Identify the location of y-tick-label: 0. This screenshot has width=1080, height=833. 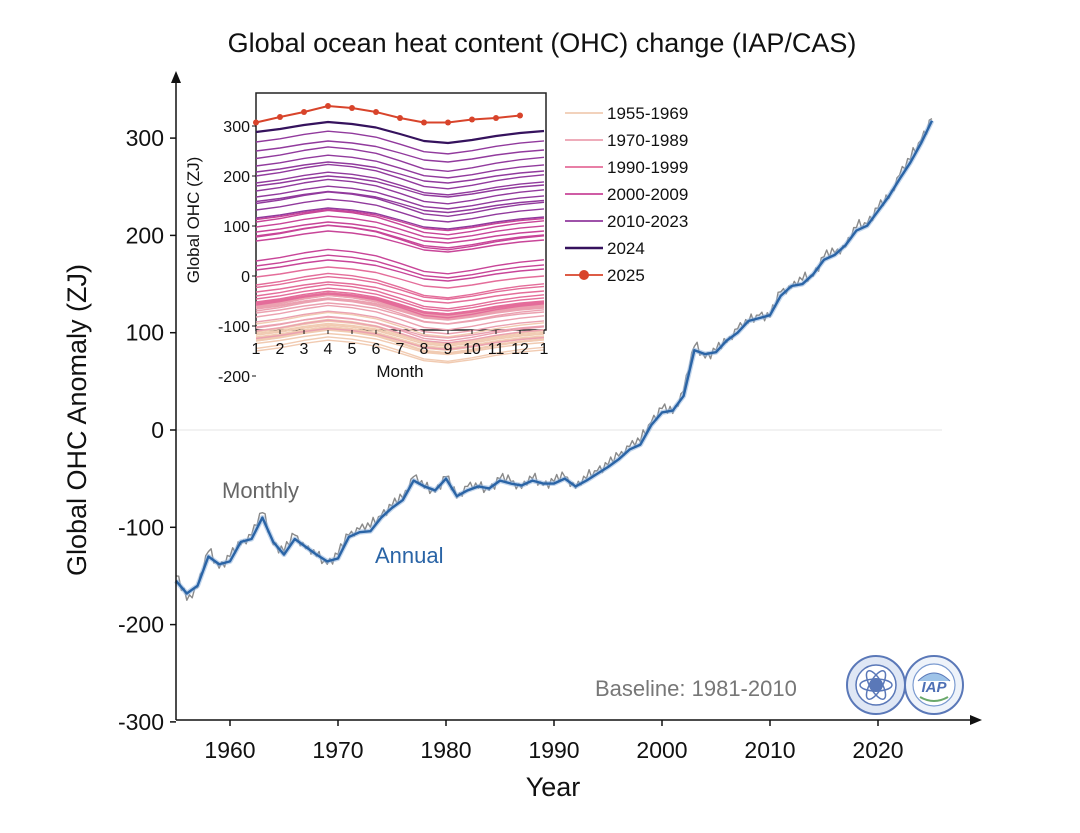
(157, 430).